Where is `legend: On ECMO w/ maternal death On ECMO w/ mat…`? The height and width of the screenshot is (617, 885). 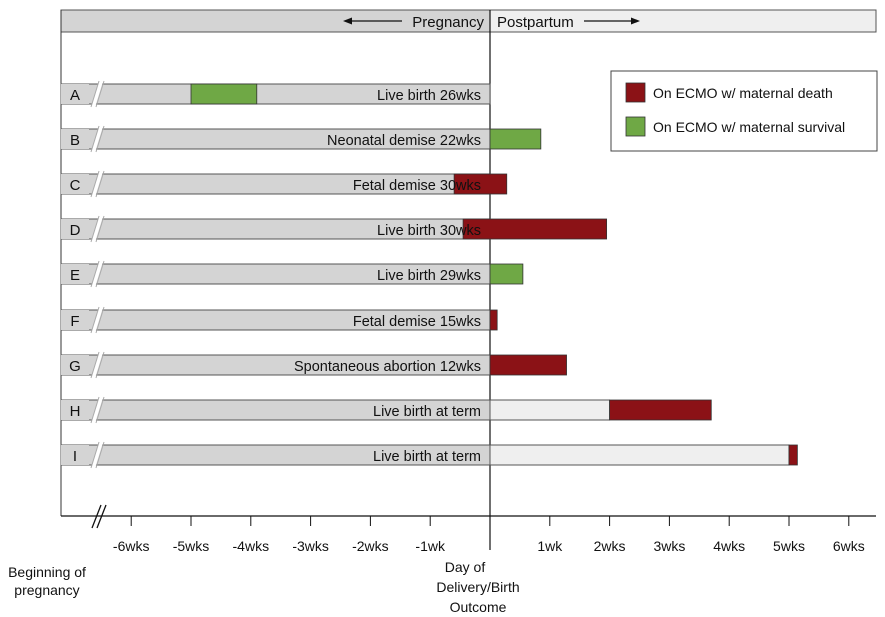 legend: On ECMO w/ maternal death On ECMO w/ mat… is located at coordinates (744, 111).